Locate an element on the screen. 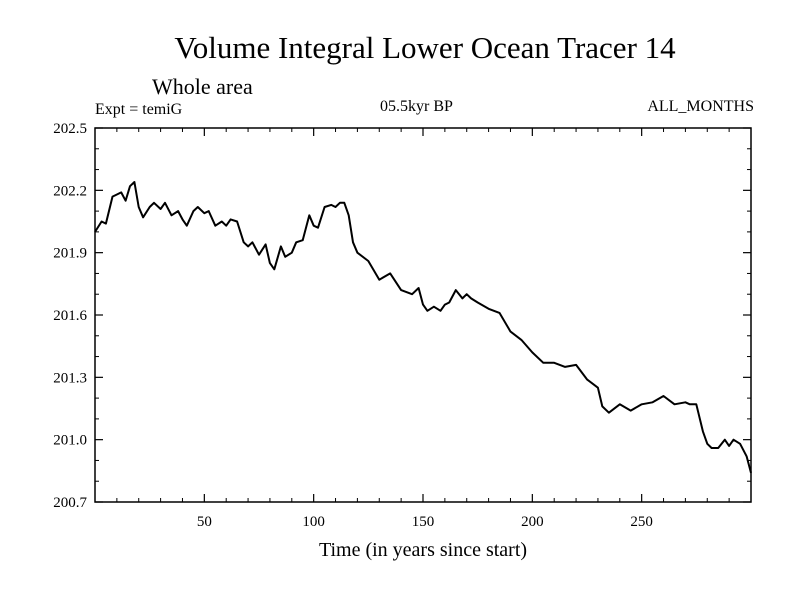 The image size is (800, 600). x-axis-label: Time (in years since start) is located at coordinates (423, 550).